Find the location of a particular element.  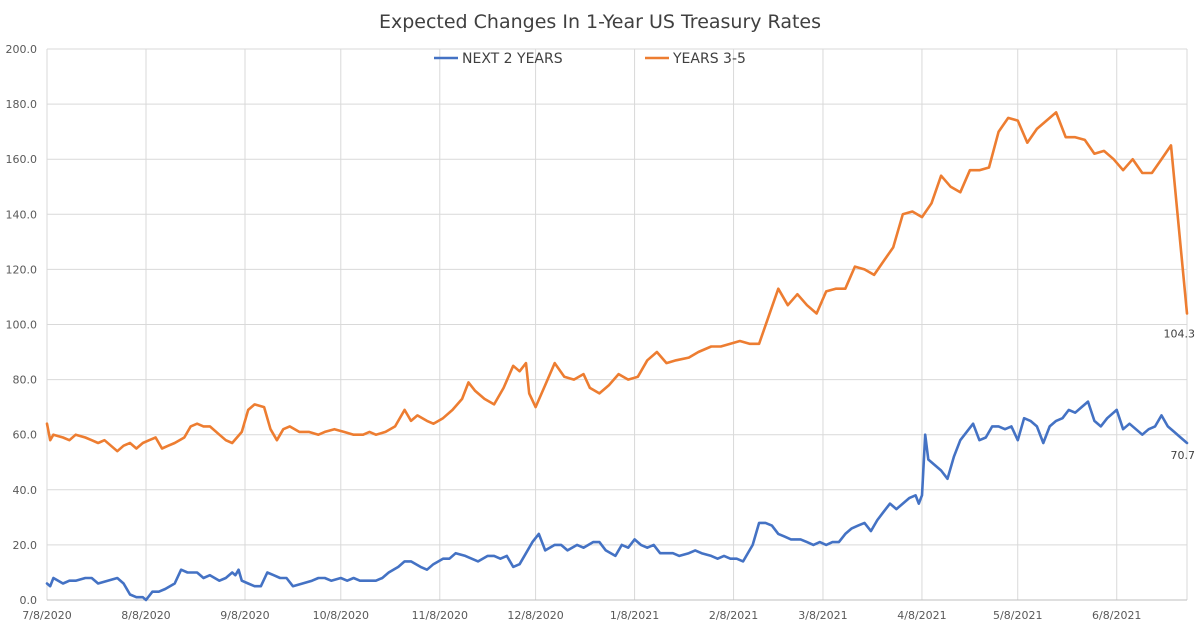

legend-label: YEARS 3-5 is located at coordinates (709, 59).